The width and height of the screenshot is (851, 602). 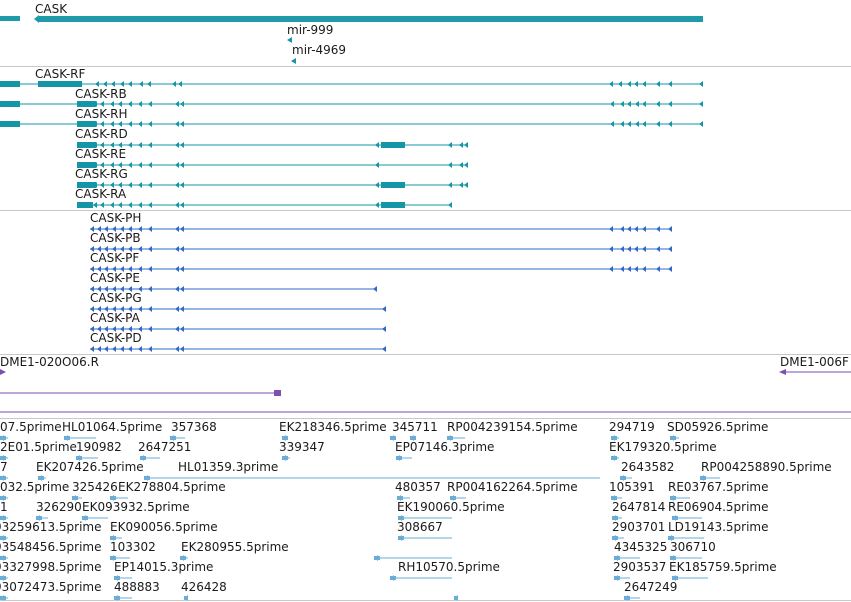 What do you see at coordinates (164, 527) in the screenshot?
I see `est-label: EK090056.5prime` at bounding box center [164, 527].